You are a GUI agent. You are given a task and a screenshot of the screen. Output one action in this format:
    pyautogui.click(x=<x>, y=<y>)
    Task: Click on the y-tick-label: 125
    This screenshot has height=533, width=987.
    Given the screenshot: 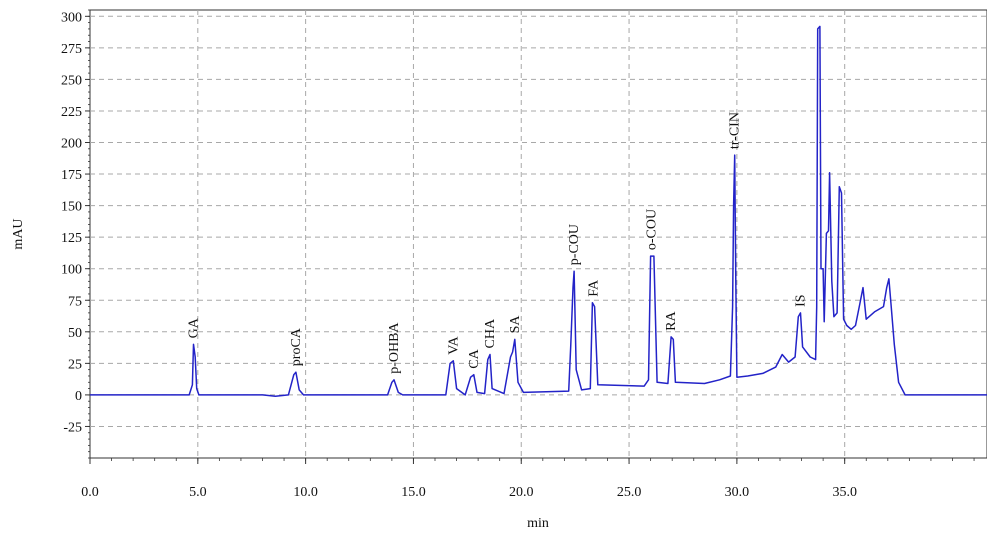 What is the action you would take?
    pyautogui.click(x=71, y=238)
    